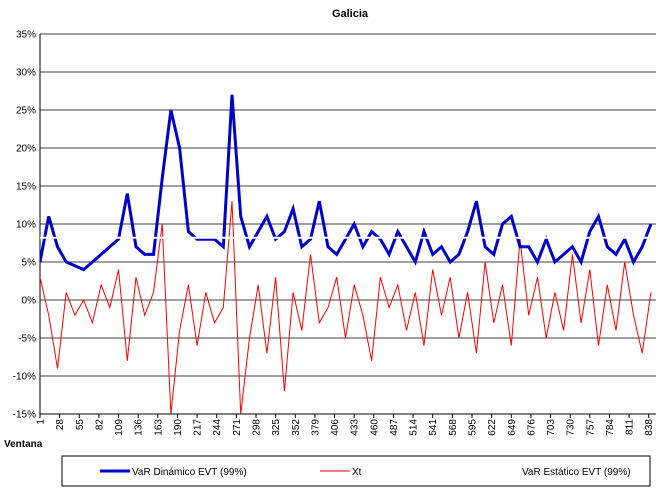 This screenshot has width=661, height=492. I want to click on y-tick-label: 30%, so click(26, 73).